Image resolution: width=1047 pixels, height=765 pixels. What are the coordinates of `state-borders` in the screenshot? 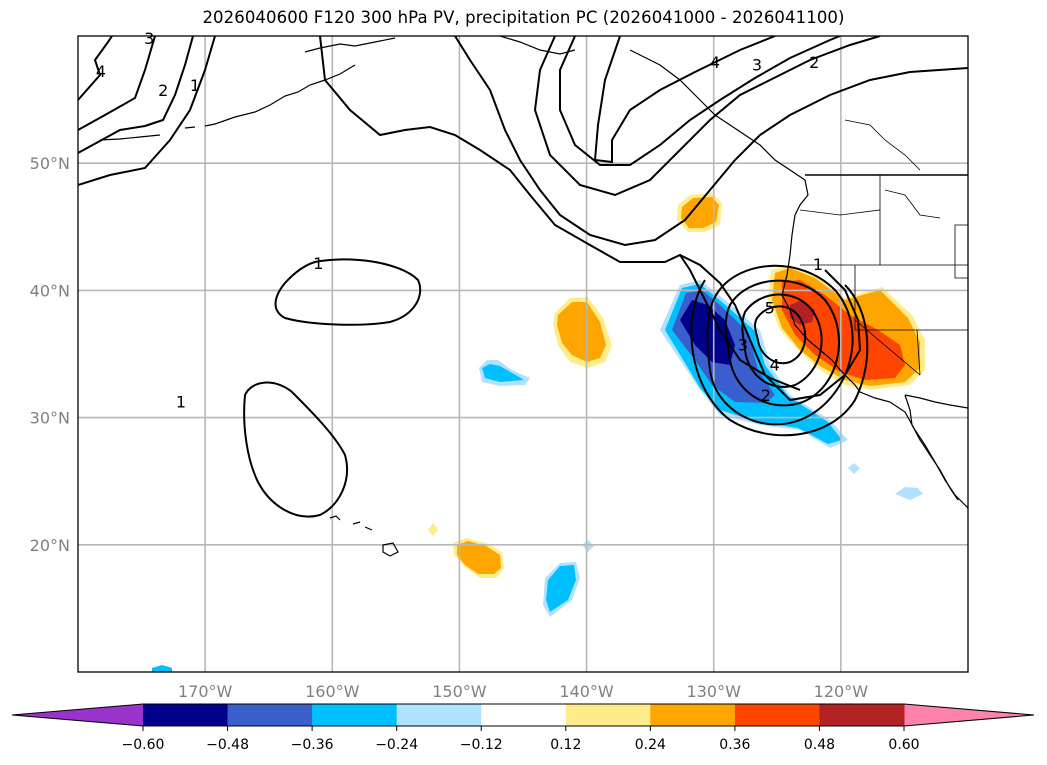 It's located at (883, 247).